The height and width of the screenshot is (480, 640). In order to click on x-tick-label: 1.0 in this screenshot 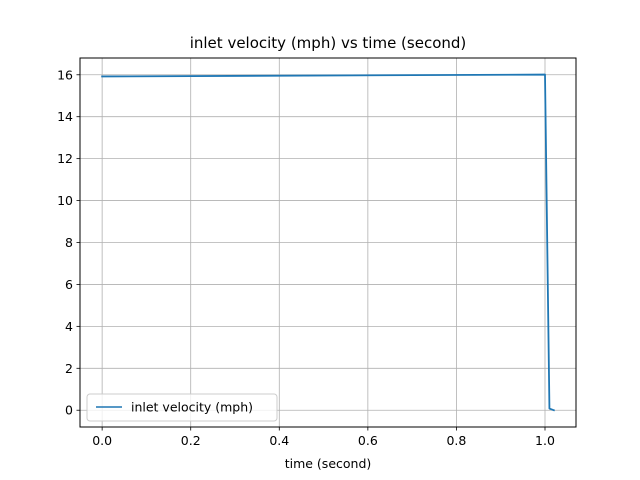, I will do `click(545, 440)`.